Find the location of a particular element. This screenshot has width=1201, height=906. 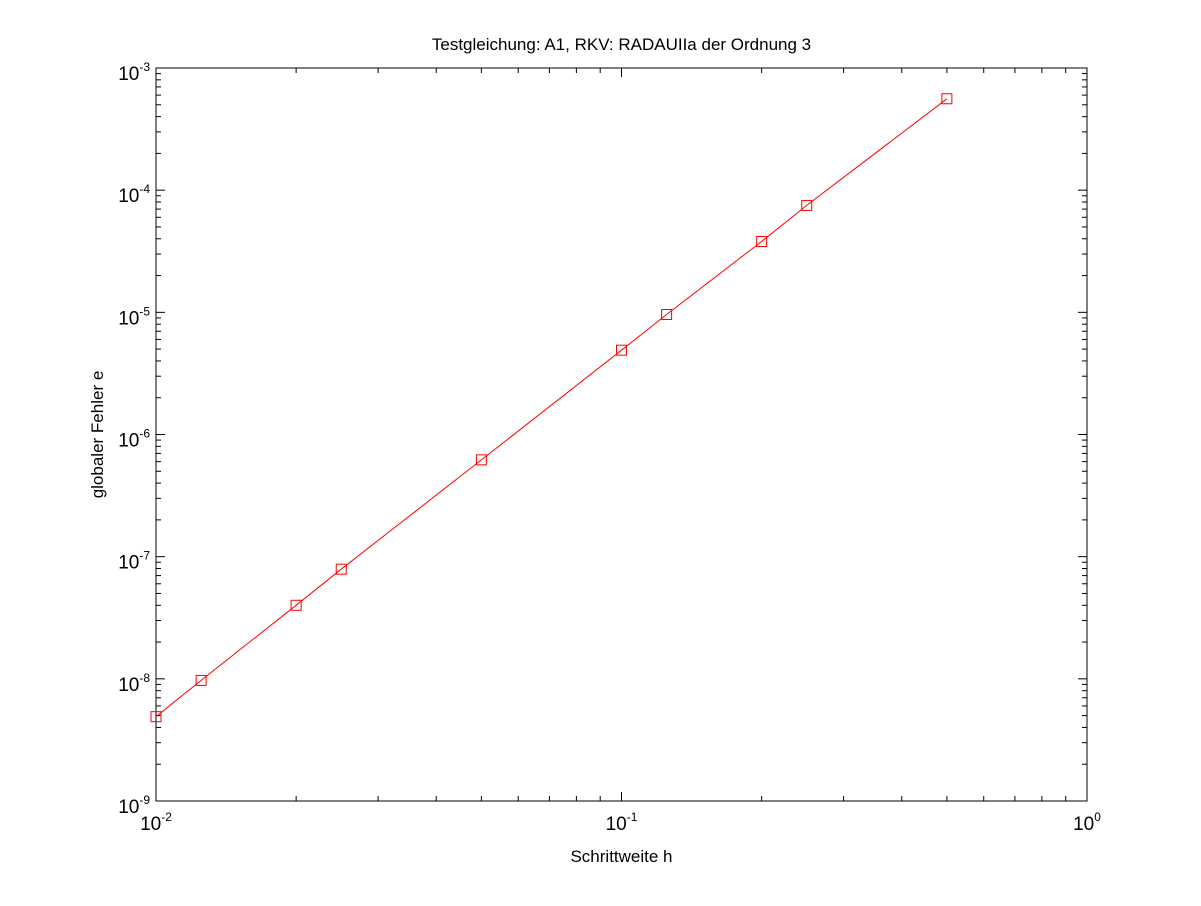

y-tick-label: 10⁻³ is located at coordinates (134, 72).